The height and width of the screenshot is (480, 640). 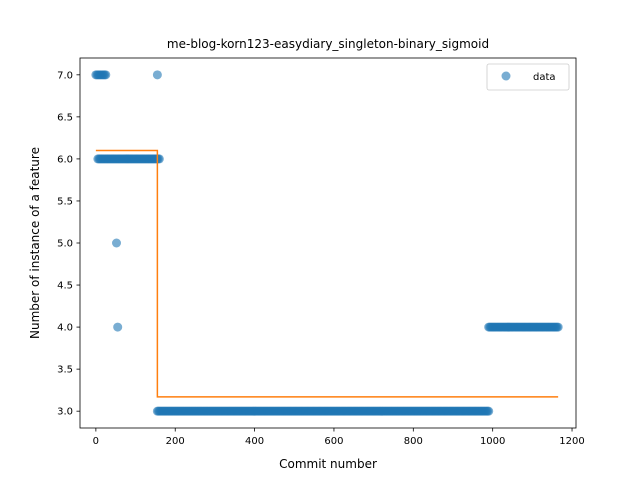 What do you see at coordinates (65, 244) in the screenshot?
I see `y-tick-label: 5.0` at bounding box center [65, 244].